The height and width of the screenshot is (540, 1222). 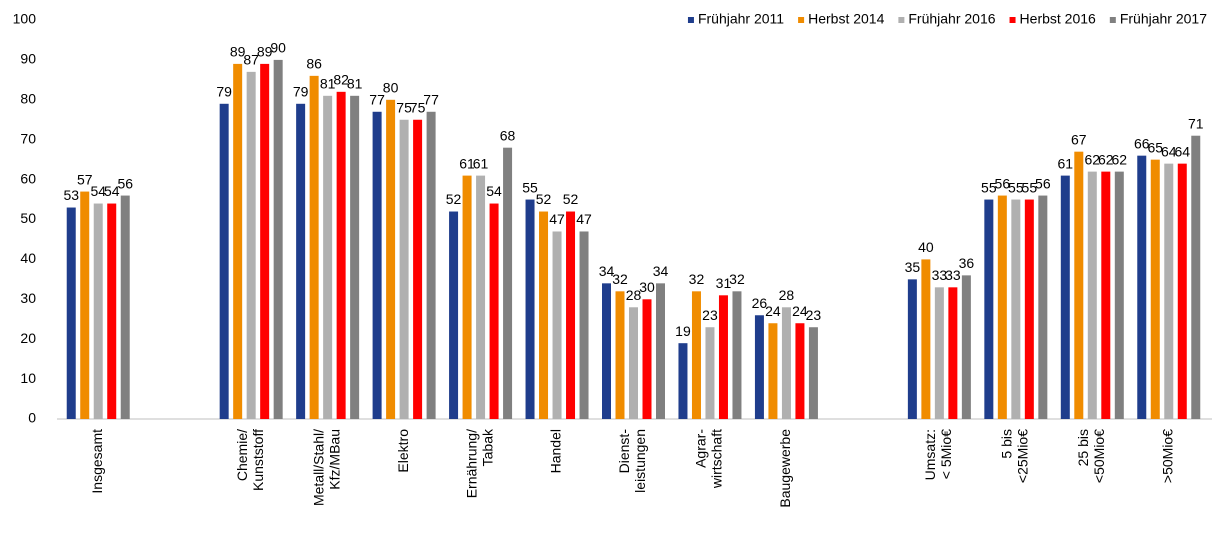 I want to click on data-label: 89, so click(x=238, y=52).